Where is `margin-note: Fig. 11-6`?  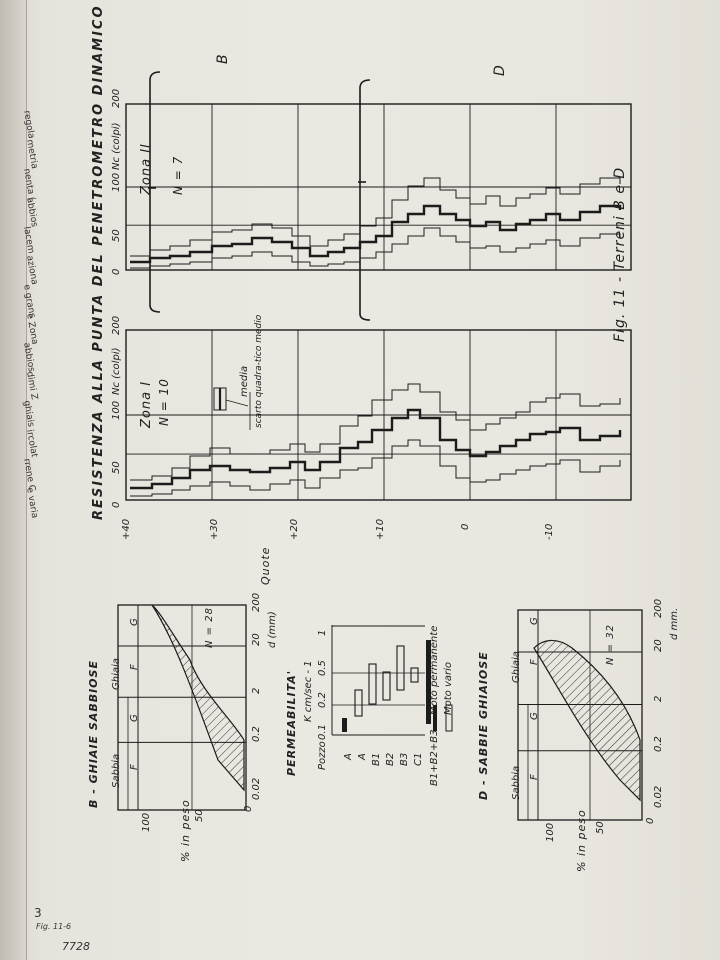 margin-note: Fig. 11-6 is located at coordinates (54, 926).